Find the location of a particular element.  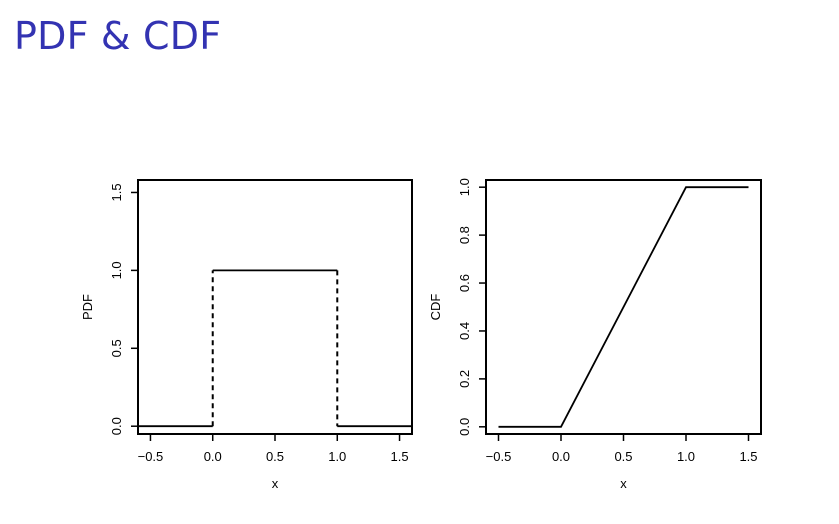

cdf-x-axis-title: x is located at coordinates (623, 483).